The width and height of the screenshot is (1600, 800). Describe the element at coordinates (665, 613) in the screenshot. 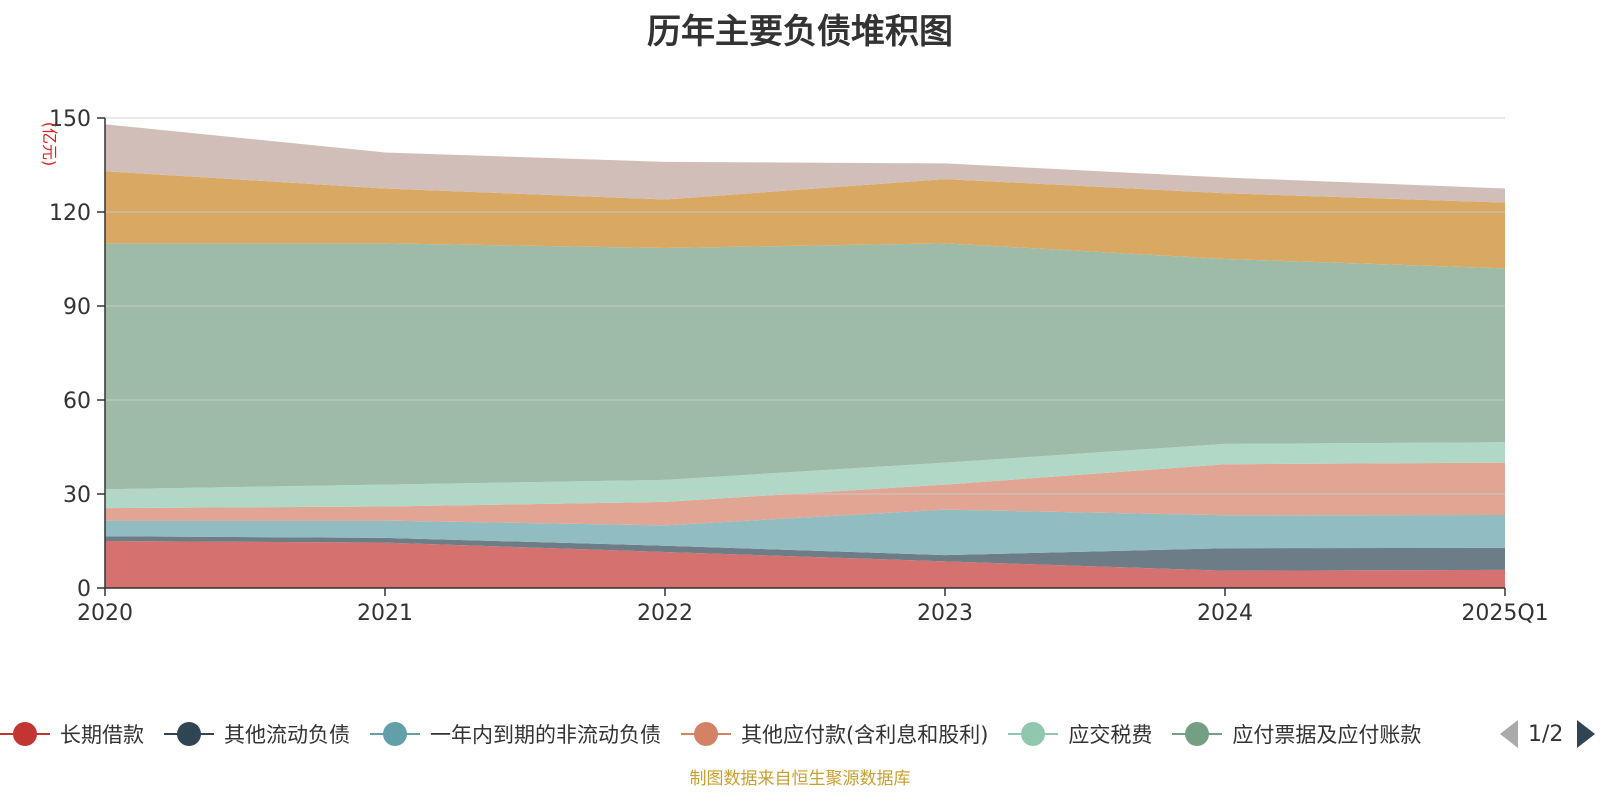

I see `x-tick-label-2022: 2022` at that location.